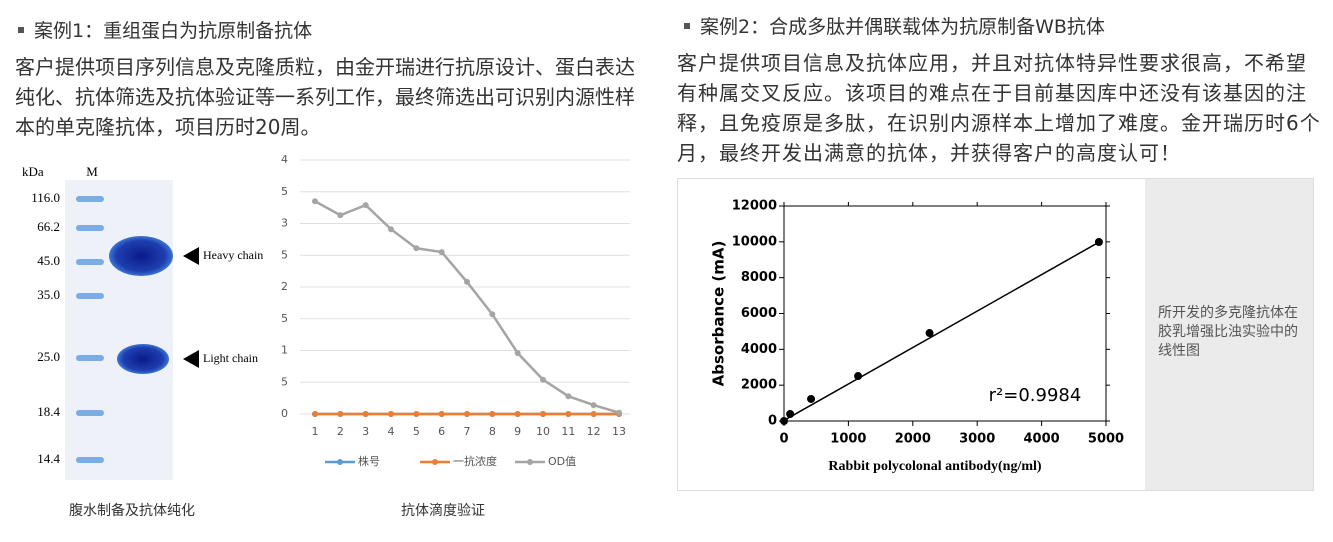  I want to click on y-axis-label: Absorbance (mA), so click(719, 314).